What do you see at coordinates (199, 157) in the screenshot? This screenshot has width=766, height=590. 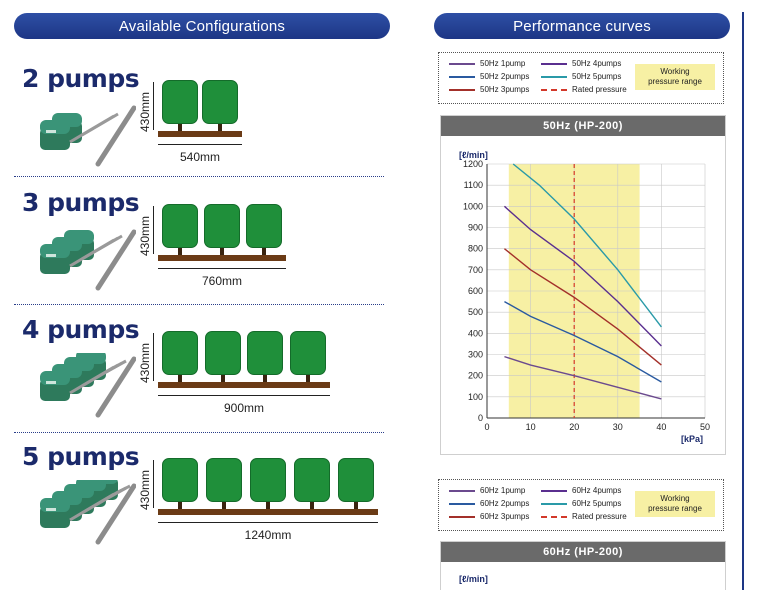 I see `width-dimension-label: 540mm` at bounding box center [199, 157].